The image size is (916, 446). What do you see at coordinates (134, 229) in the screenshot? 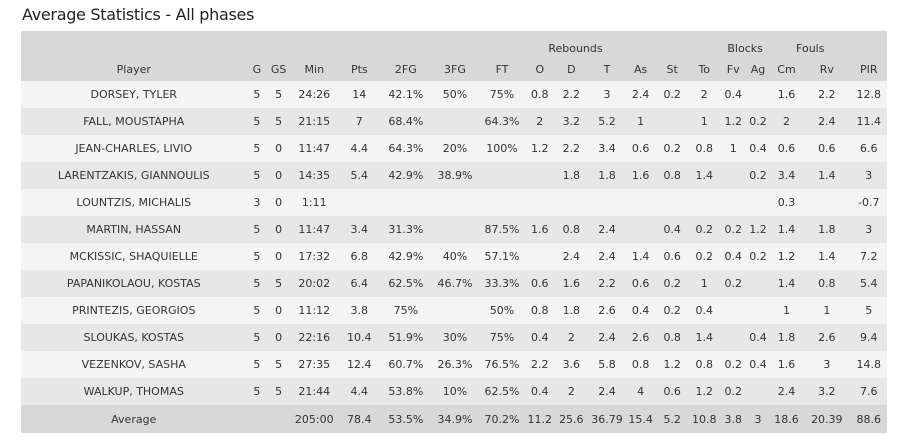
I see `player-name-cell: MARTIN, HASSAN` at bounding box center [134, 229].